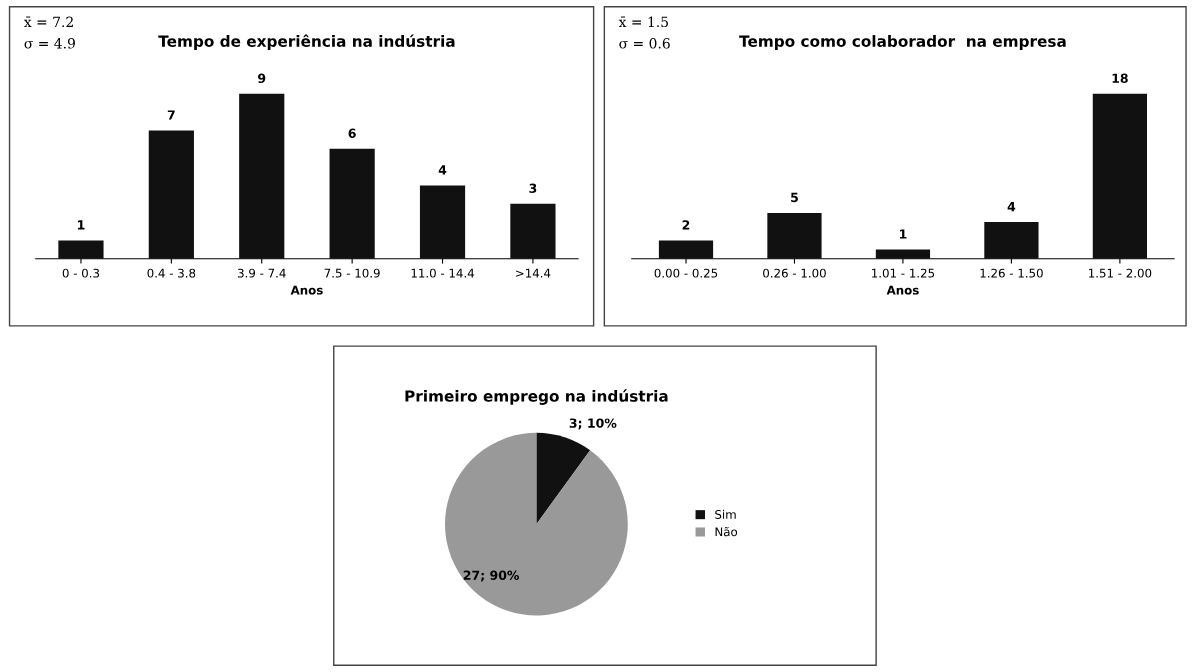  What do you see at coordinates (1120, 78) in the screenshot?
I see `data-label: 18` at bounding box center [1120, 78].